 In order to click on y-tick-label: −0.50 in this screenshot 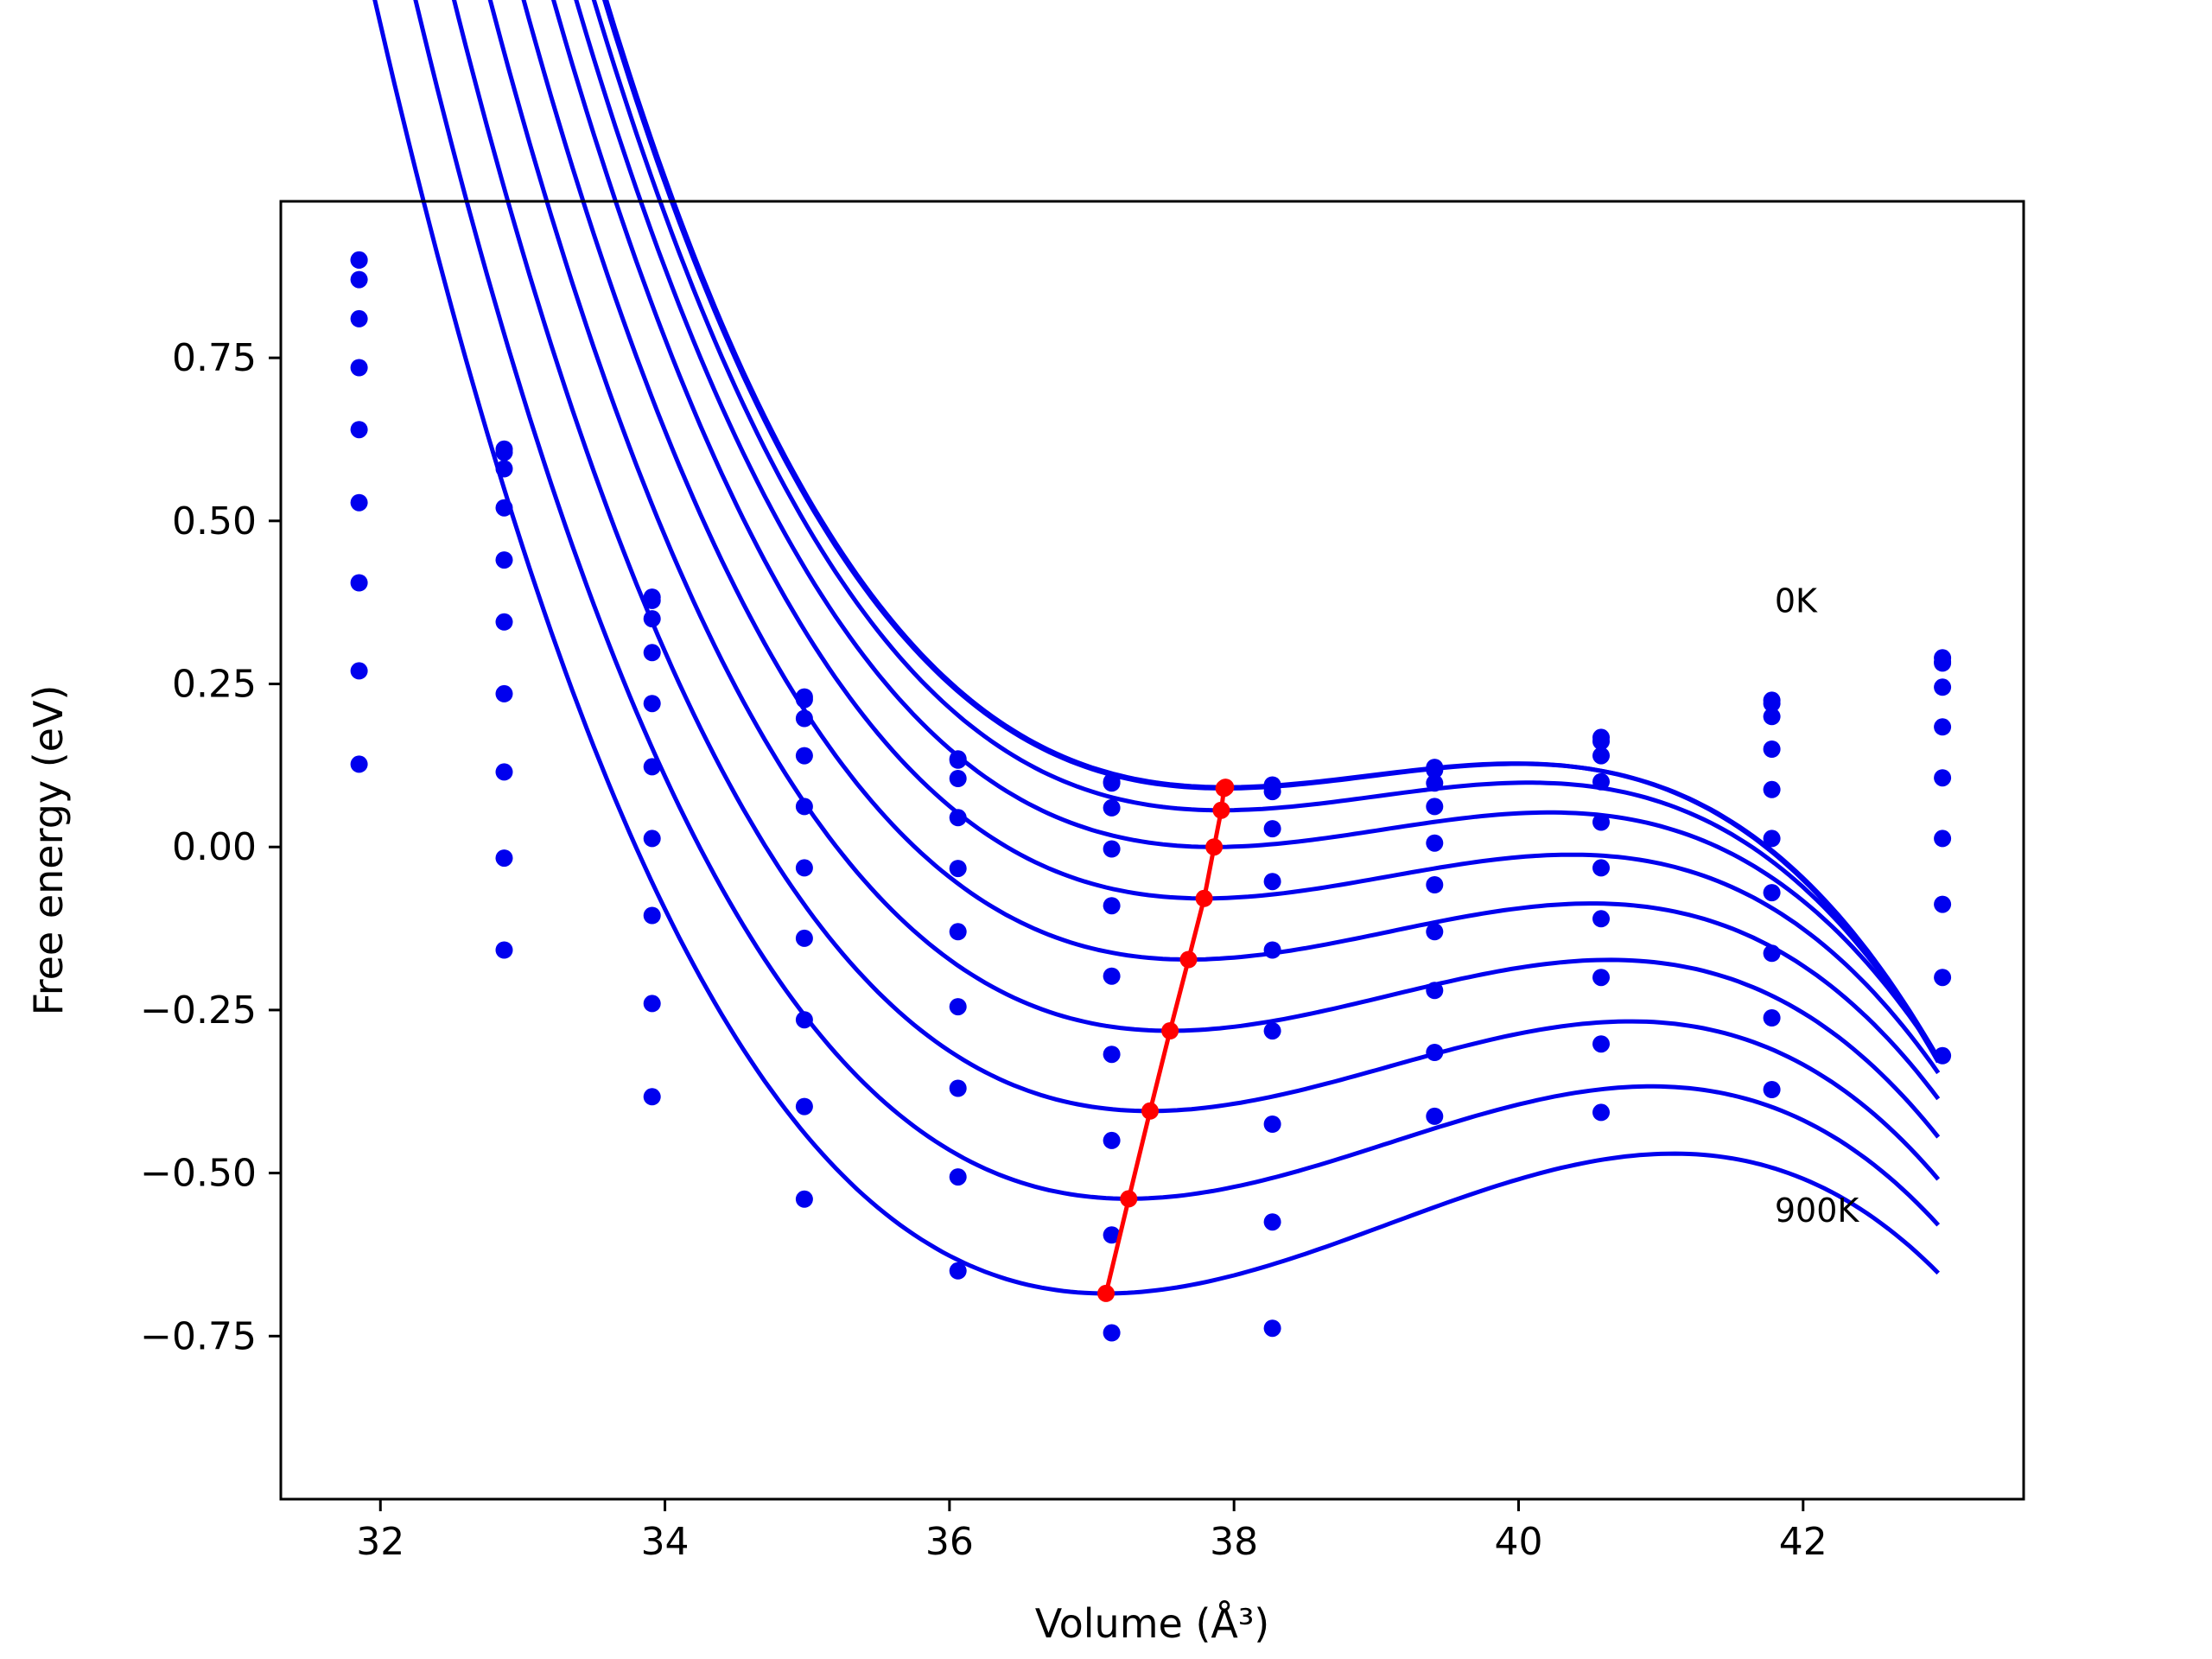, I will do `click(198, 1174)`.